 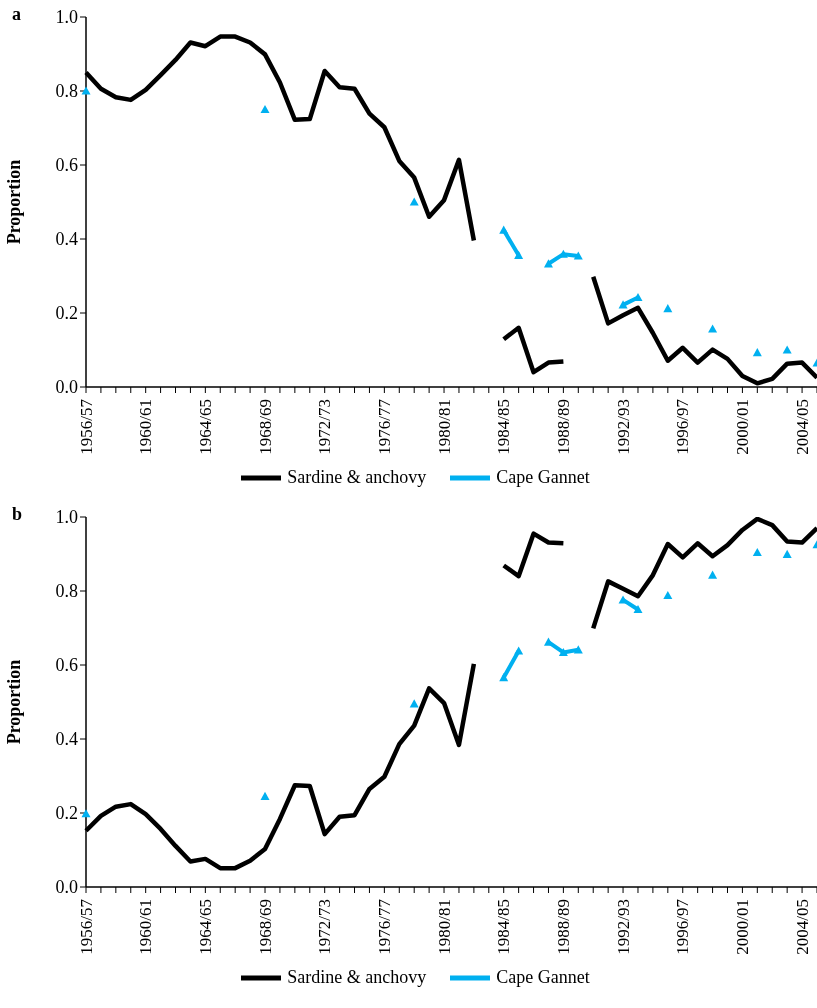 What do you see at coordinates (16, 14) in the screenshot?
I see `chart-title: a` at bounding box center [16, 14].